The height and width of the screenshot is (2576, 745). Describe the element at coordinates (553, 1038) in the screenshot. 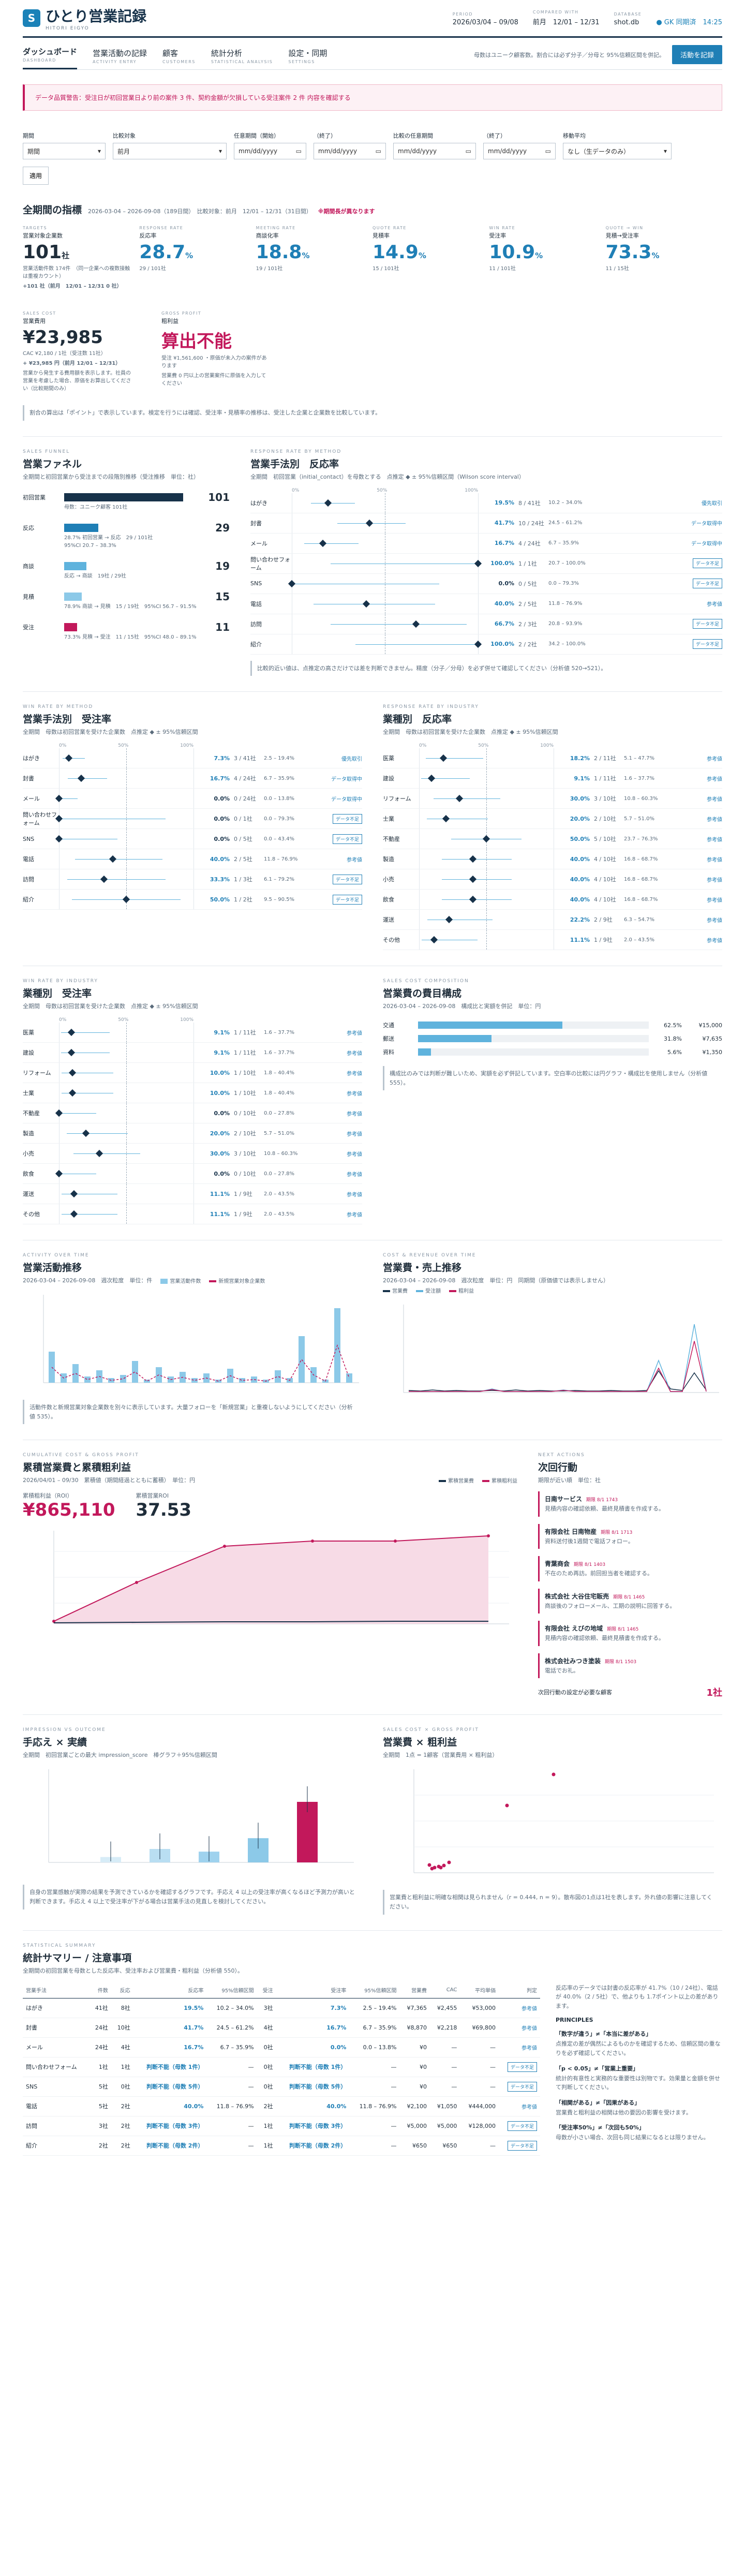

I see `cost-row: 郵送 31.8% ¥7,635` at that location.